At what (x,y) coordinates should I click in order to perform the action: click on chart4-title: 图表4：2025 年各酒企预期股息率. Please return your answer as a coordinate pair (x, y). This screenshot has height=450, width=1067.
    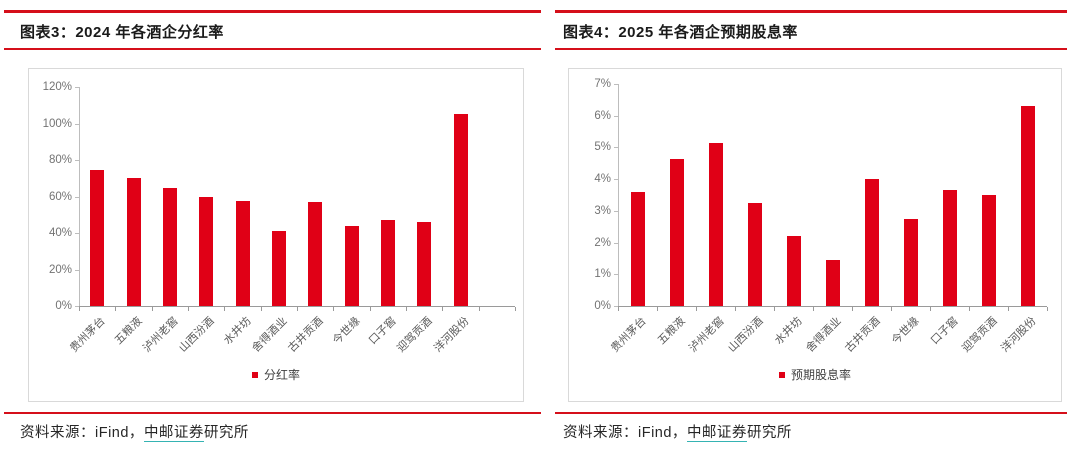
    Looking at the image, I should click on (680, 32).